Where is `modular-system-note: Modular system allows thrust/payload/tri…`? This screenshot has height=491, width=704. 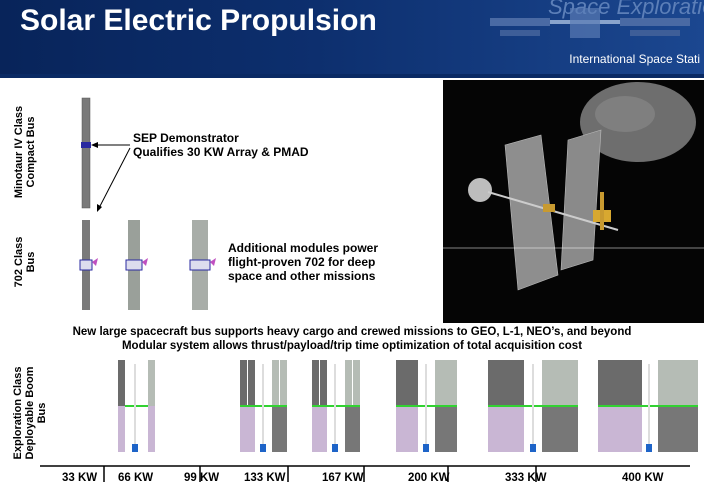
modular-system-note: Modular system allows thrust/payload/tri… is located at coordinates (352, 346).